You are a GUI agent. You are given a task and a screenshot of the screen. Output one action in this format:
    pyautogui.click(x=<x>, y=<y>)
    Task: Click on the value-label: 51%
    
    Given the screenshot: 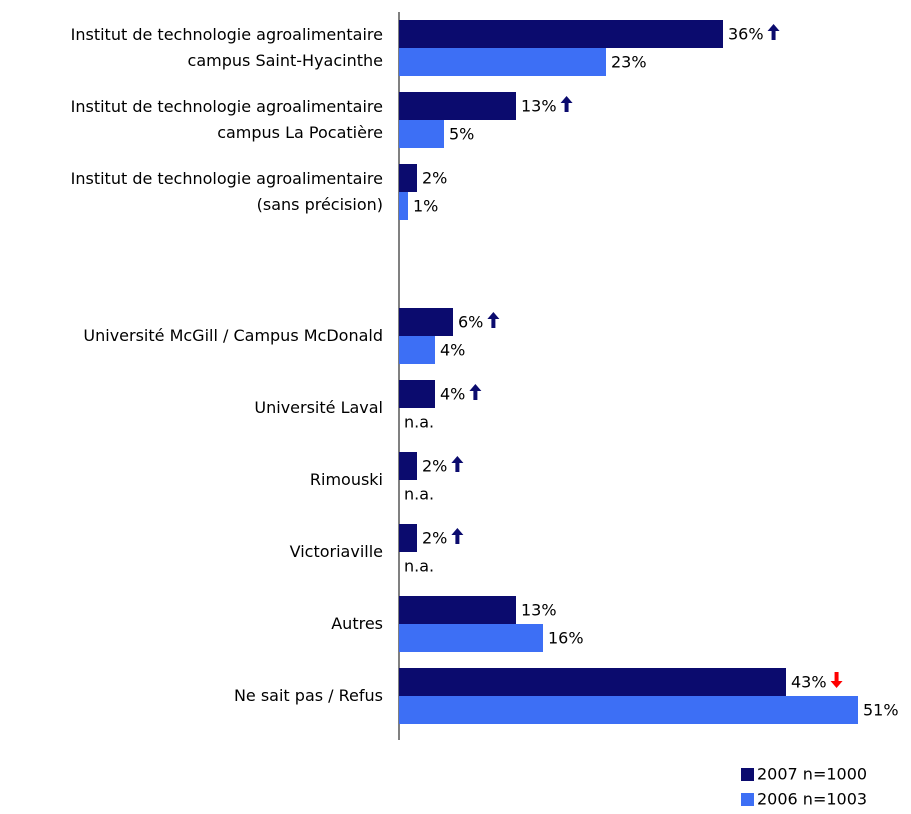 What is the action you would take?
    pyautogui.click(x=881, y=710)
    